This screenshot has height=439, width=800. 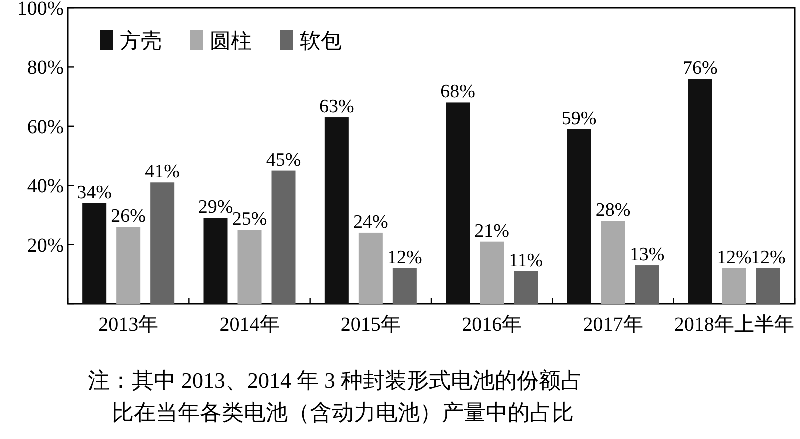 What do you see at coordinates (45, 245) in the screenshot?
I see `y-tick-label: 20%` at bounding box center [45, 245].